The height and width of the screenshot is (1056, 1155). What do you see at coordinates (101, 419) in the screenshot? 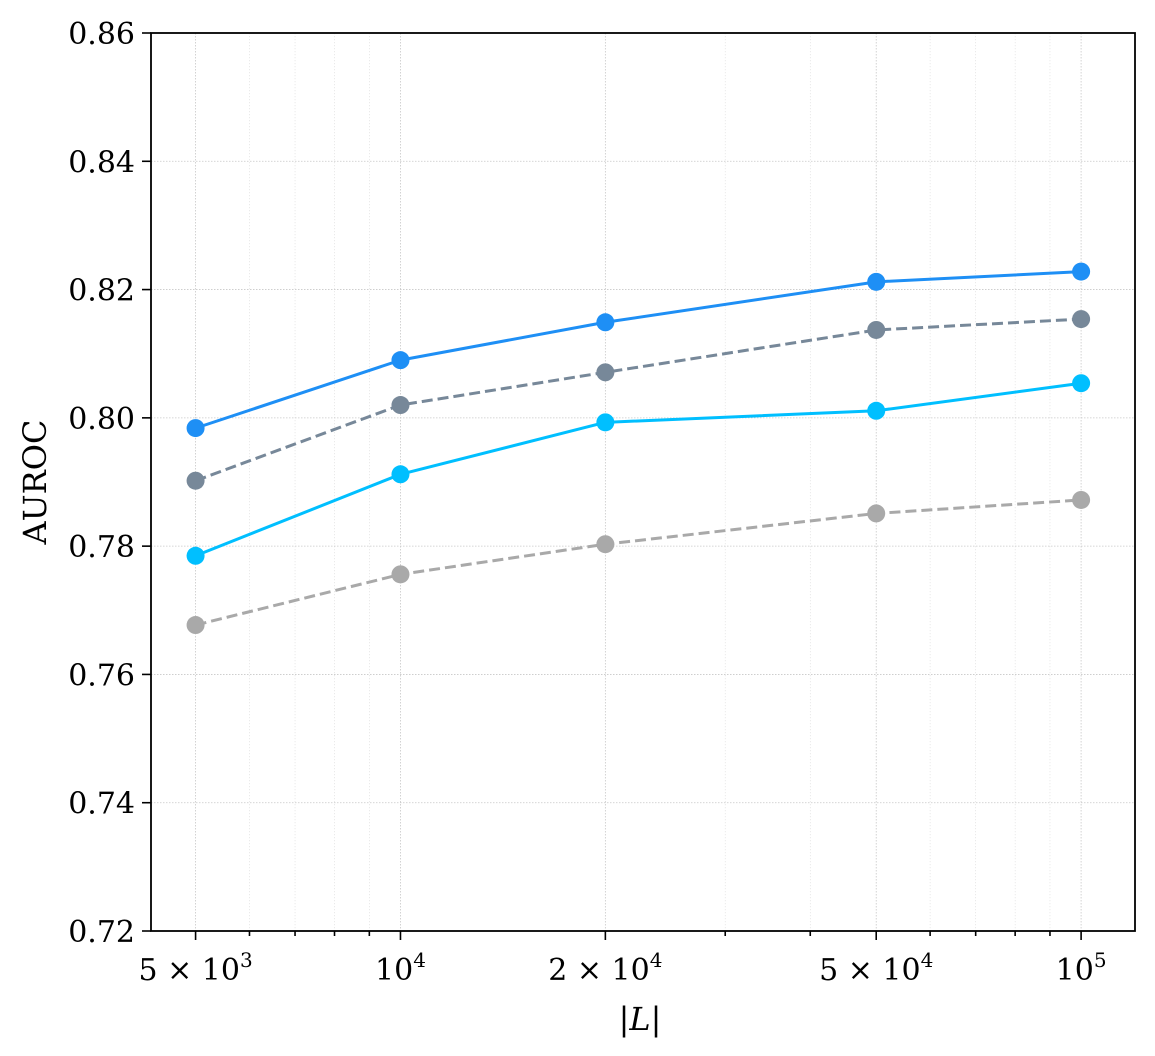
I see `y-tick-label: 0.80` at bounding box center [101, 419].